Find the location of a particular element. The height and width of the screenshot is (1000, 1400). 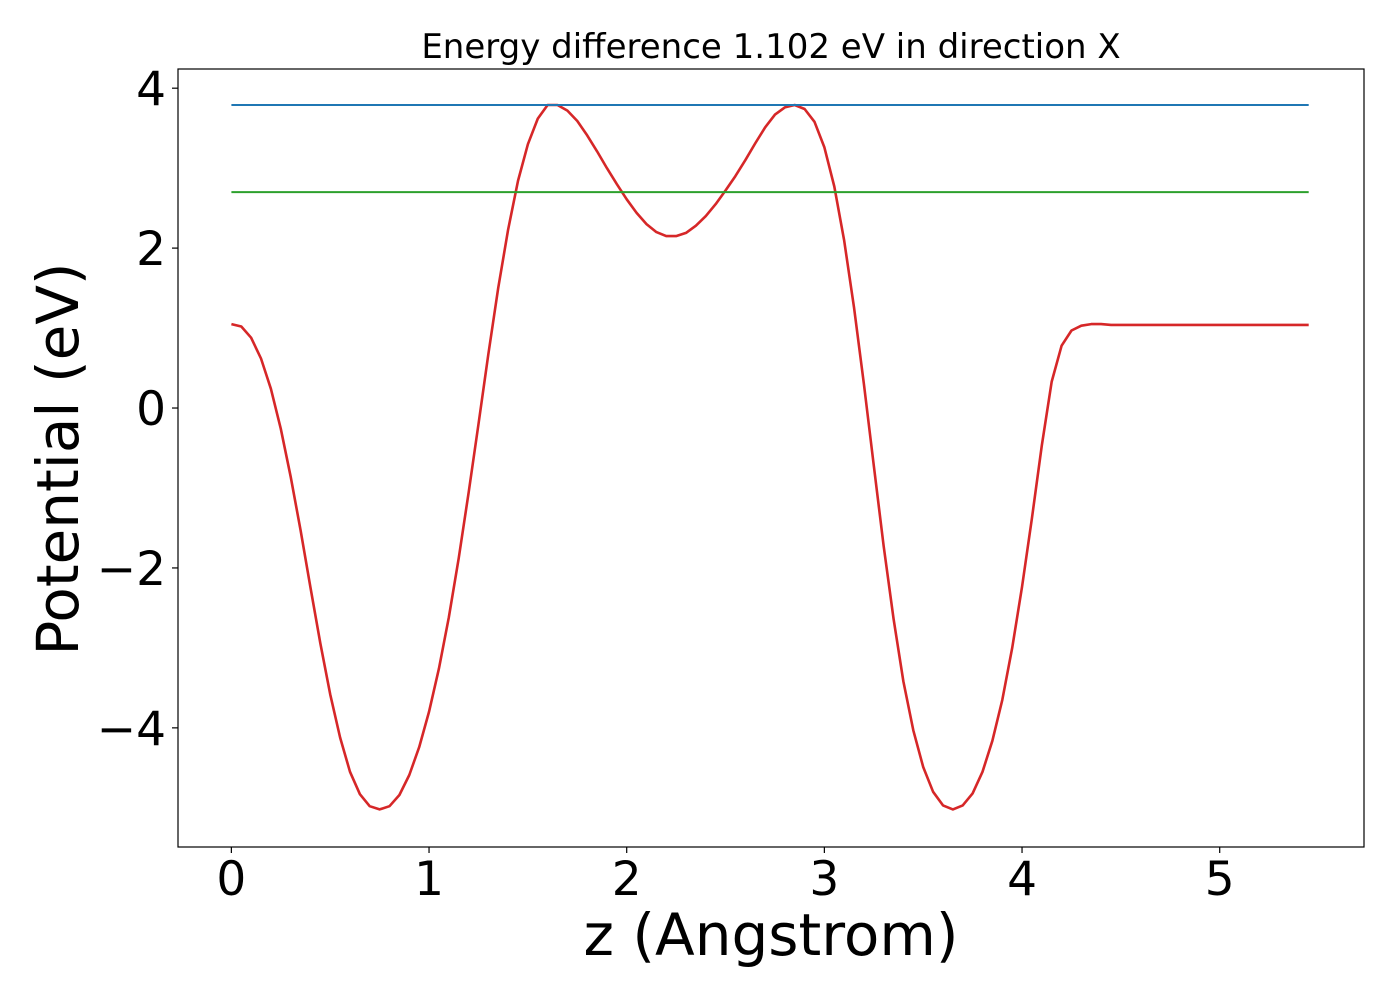

y-tick-label: −2 is located at coordinates (131, 569).